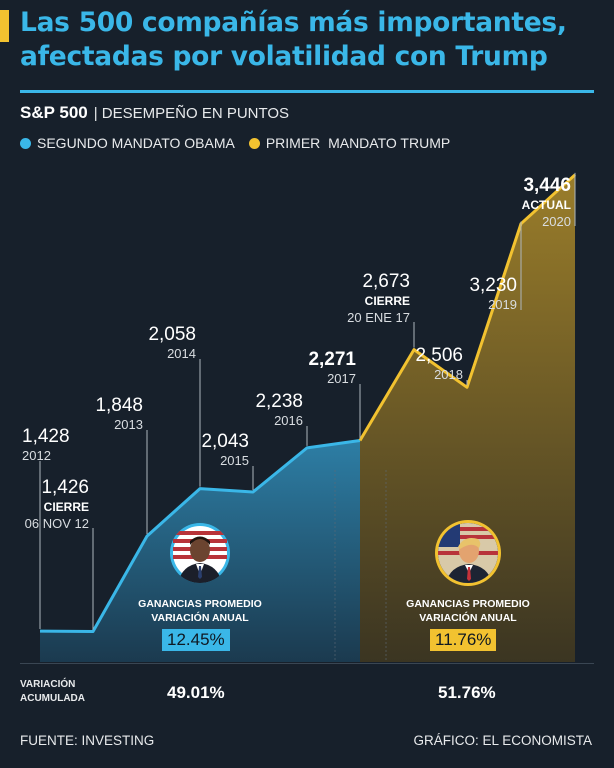  Describe the element at coordinates (439, 355) in the screenshot. I see `data-label-value: 2,506` at that location.